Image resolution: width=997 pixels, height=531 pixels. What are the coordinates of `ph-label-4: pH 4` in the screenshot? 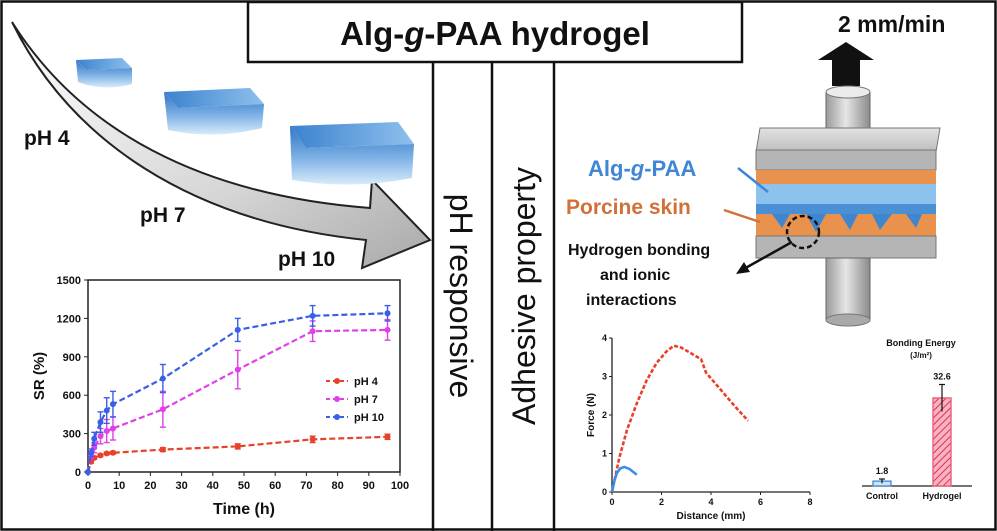 It's located at (47, 138).